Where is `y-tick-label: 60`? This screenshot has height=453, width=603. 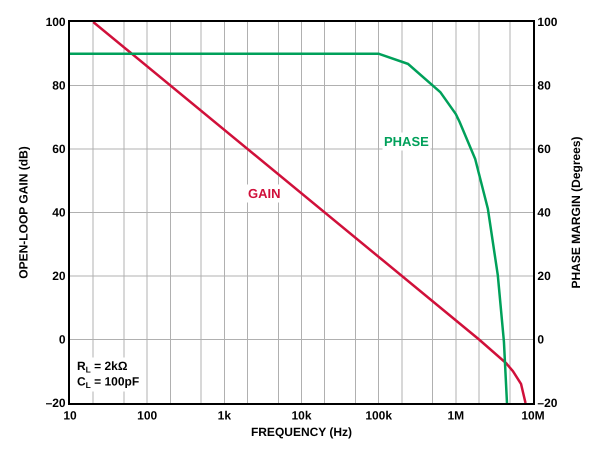
y-tick-label: 60 is located at coordinates (59, 149).